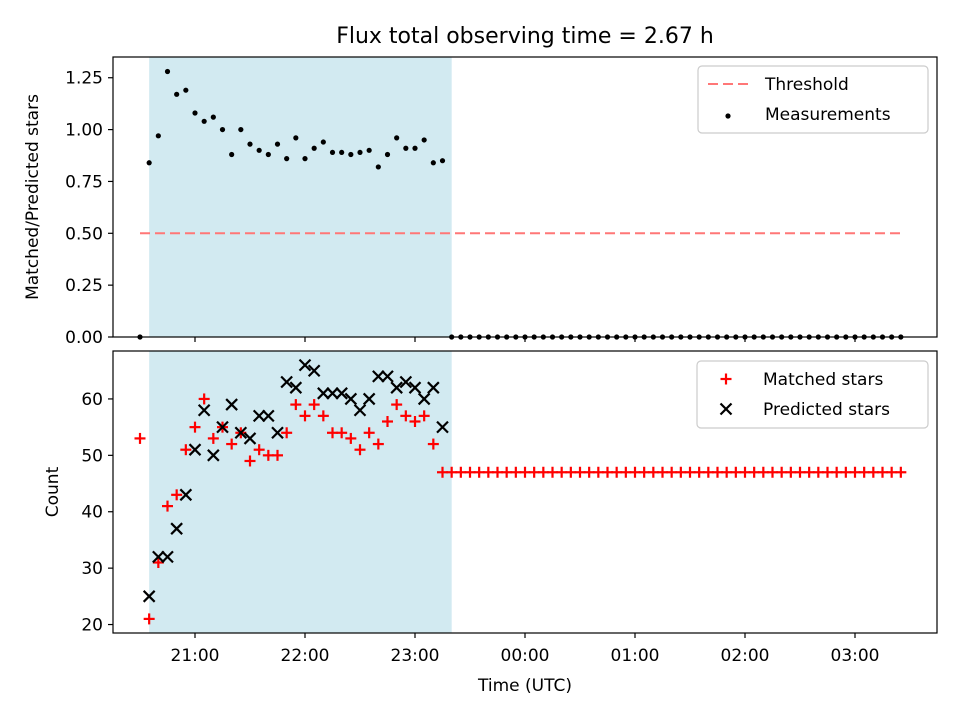 The width and height of the screenshot is (960, 720). I want to click on x-tick-label: 03:00, so click(855, 656).